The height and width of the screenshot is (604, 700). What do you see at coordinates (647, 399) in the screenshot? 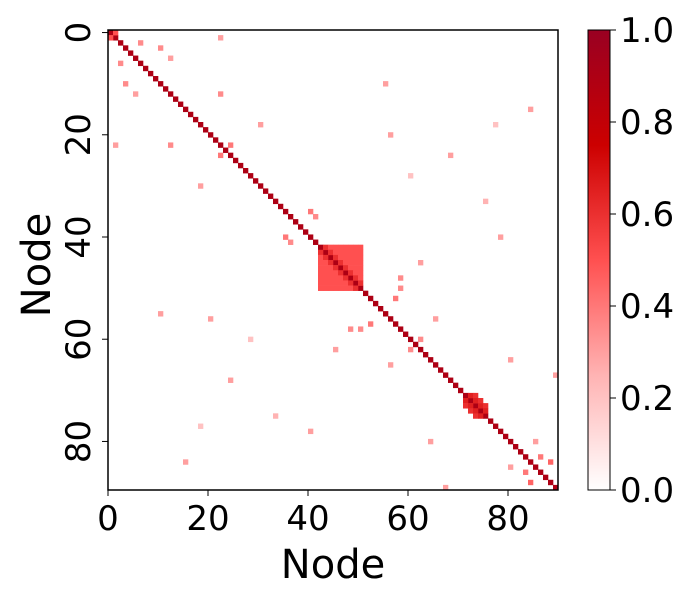
I see `colorbar-tick-label: 0.2` at bounding box center [647, 399].